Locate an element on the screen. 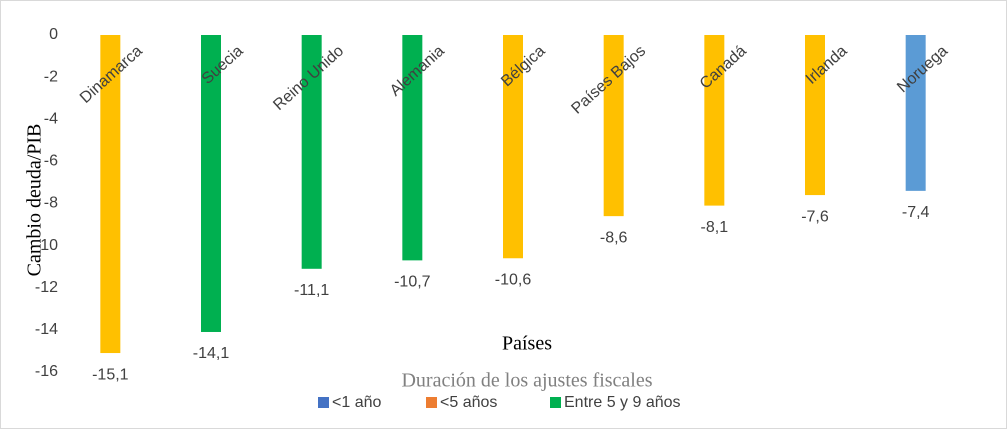 The width and height of the screenshot is (1008, 430). legend-label: Entre 5 y 9 años is located at coordinates (622, 402).